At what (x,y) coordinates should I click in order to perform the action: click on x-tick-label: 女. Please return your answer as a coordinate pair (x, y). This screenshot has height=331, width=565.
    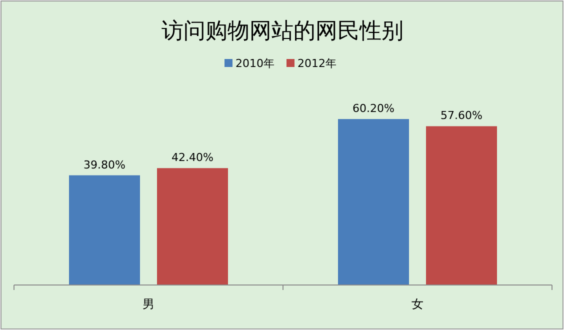
    Looking at the image, I should click on (418, 304).